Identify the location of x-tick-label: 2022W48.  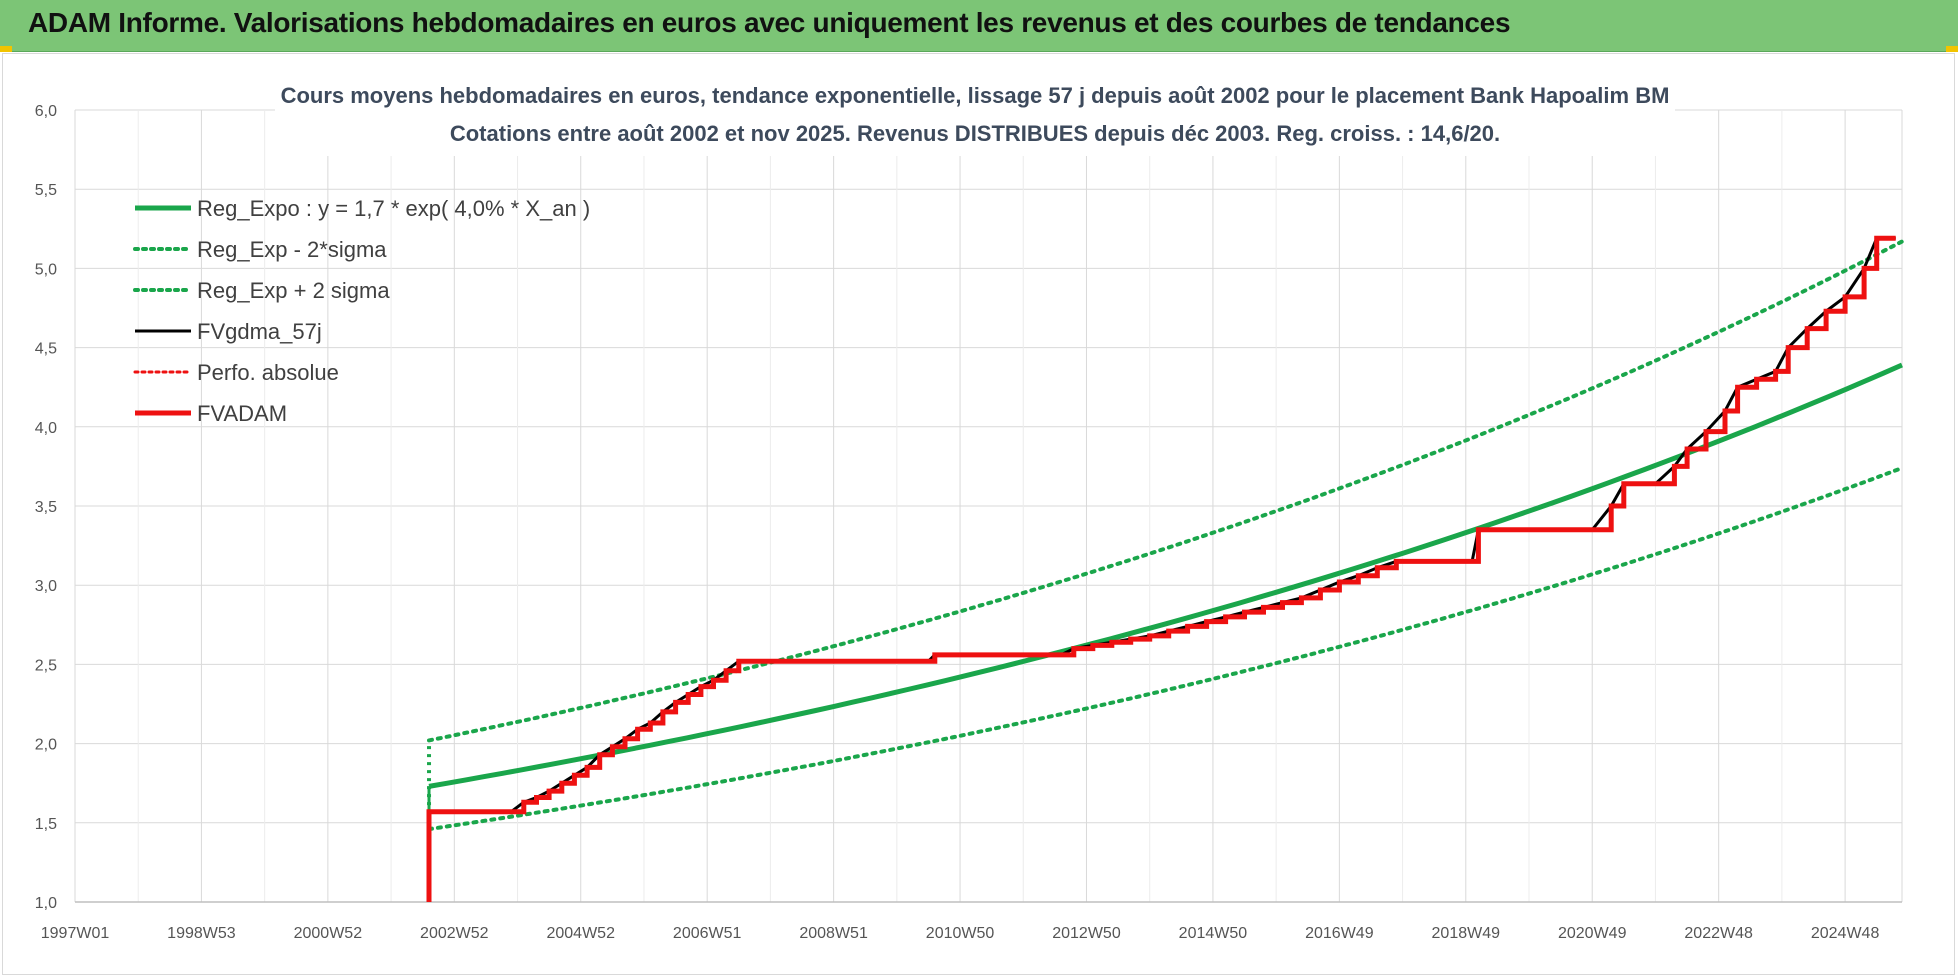
(1718, 933).